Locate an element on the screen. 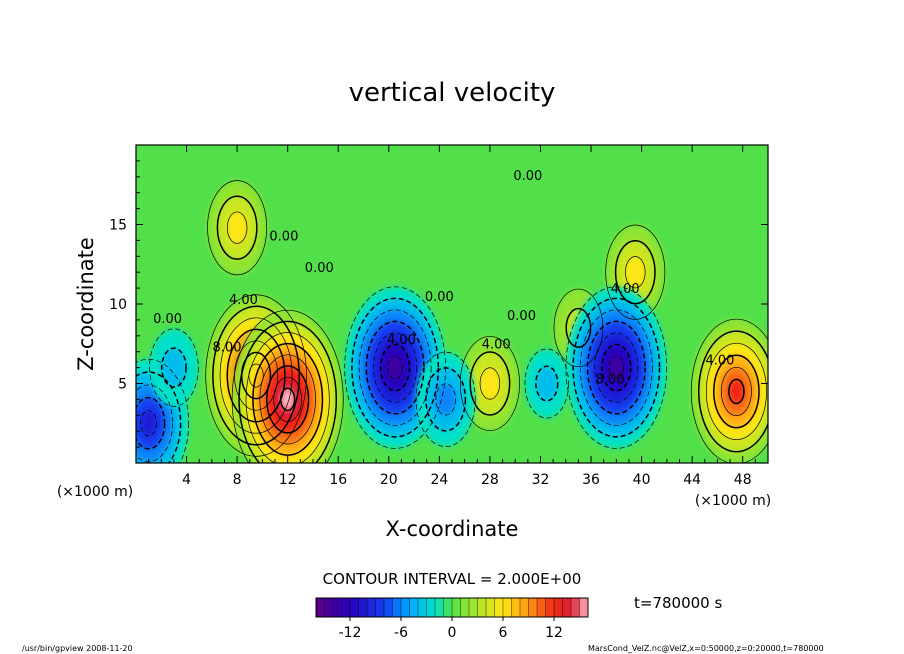 Image resolution: width=904 pixels, height=654 pixels. x-axis-label: X-coordinate is located at coordinates (452, 529).